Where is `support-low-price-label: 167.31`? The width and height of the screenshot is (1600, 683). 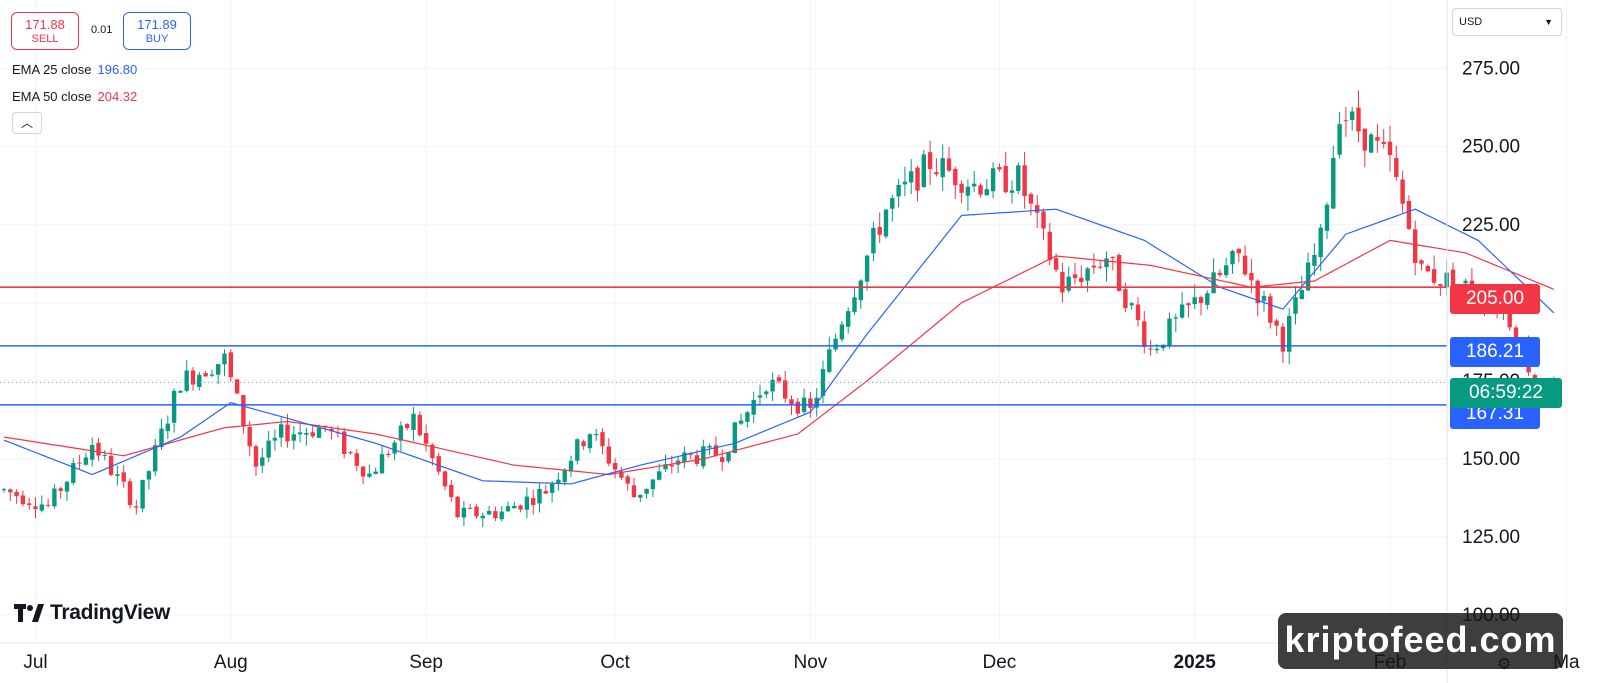 support-low-price-label: 167.31 is located at coordinates (1495, 413).